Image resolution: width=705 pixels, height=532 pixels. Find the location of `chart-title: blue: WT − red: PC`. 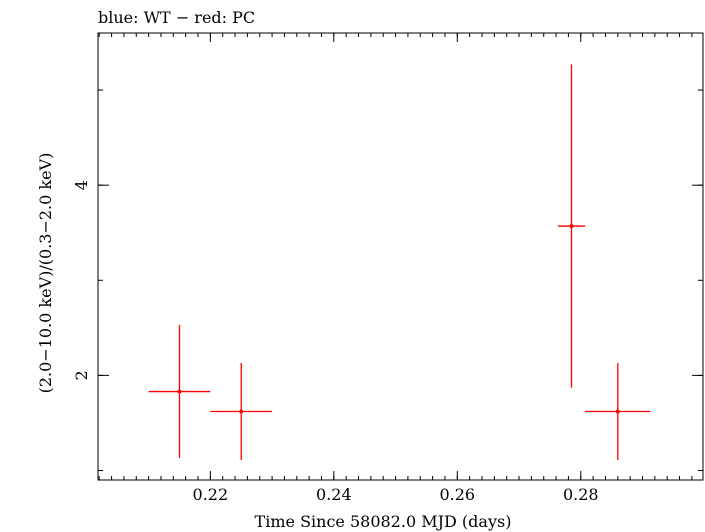

chart-title: blue: WT − red: PC is located at coordinates (176, 17).